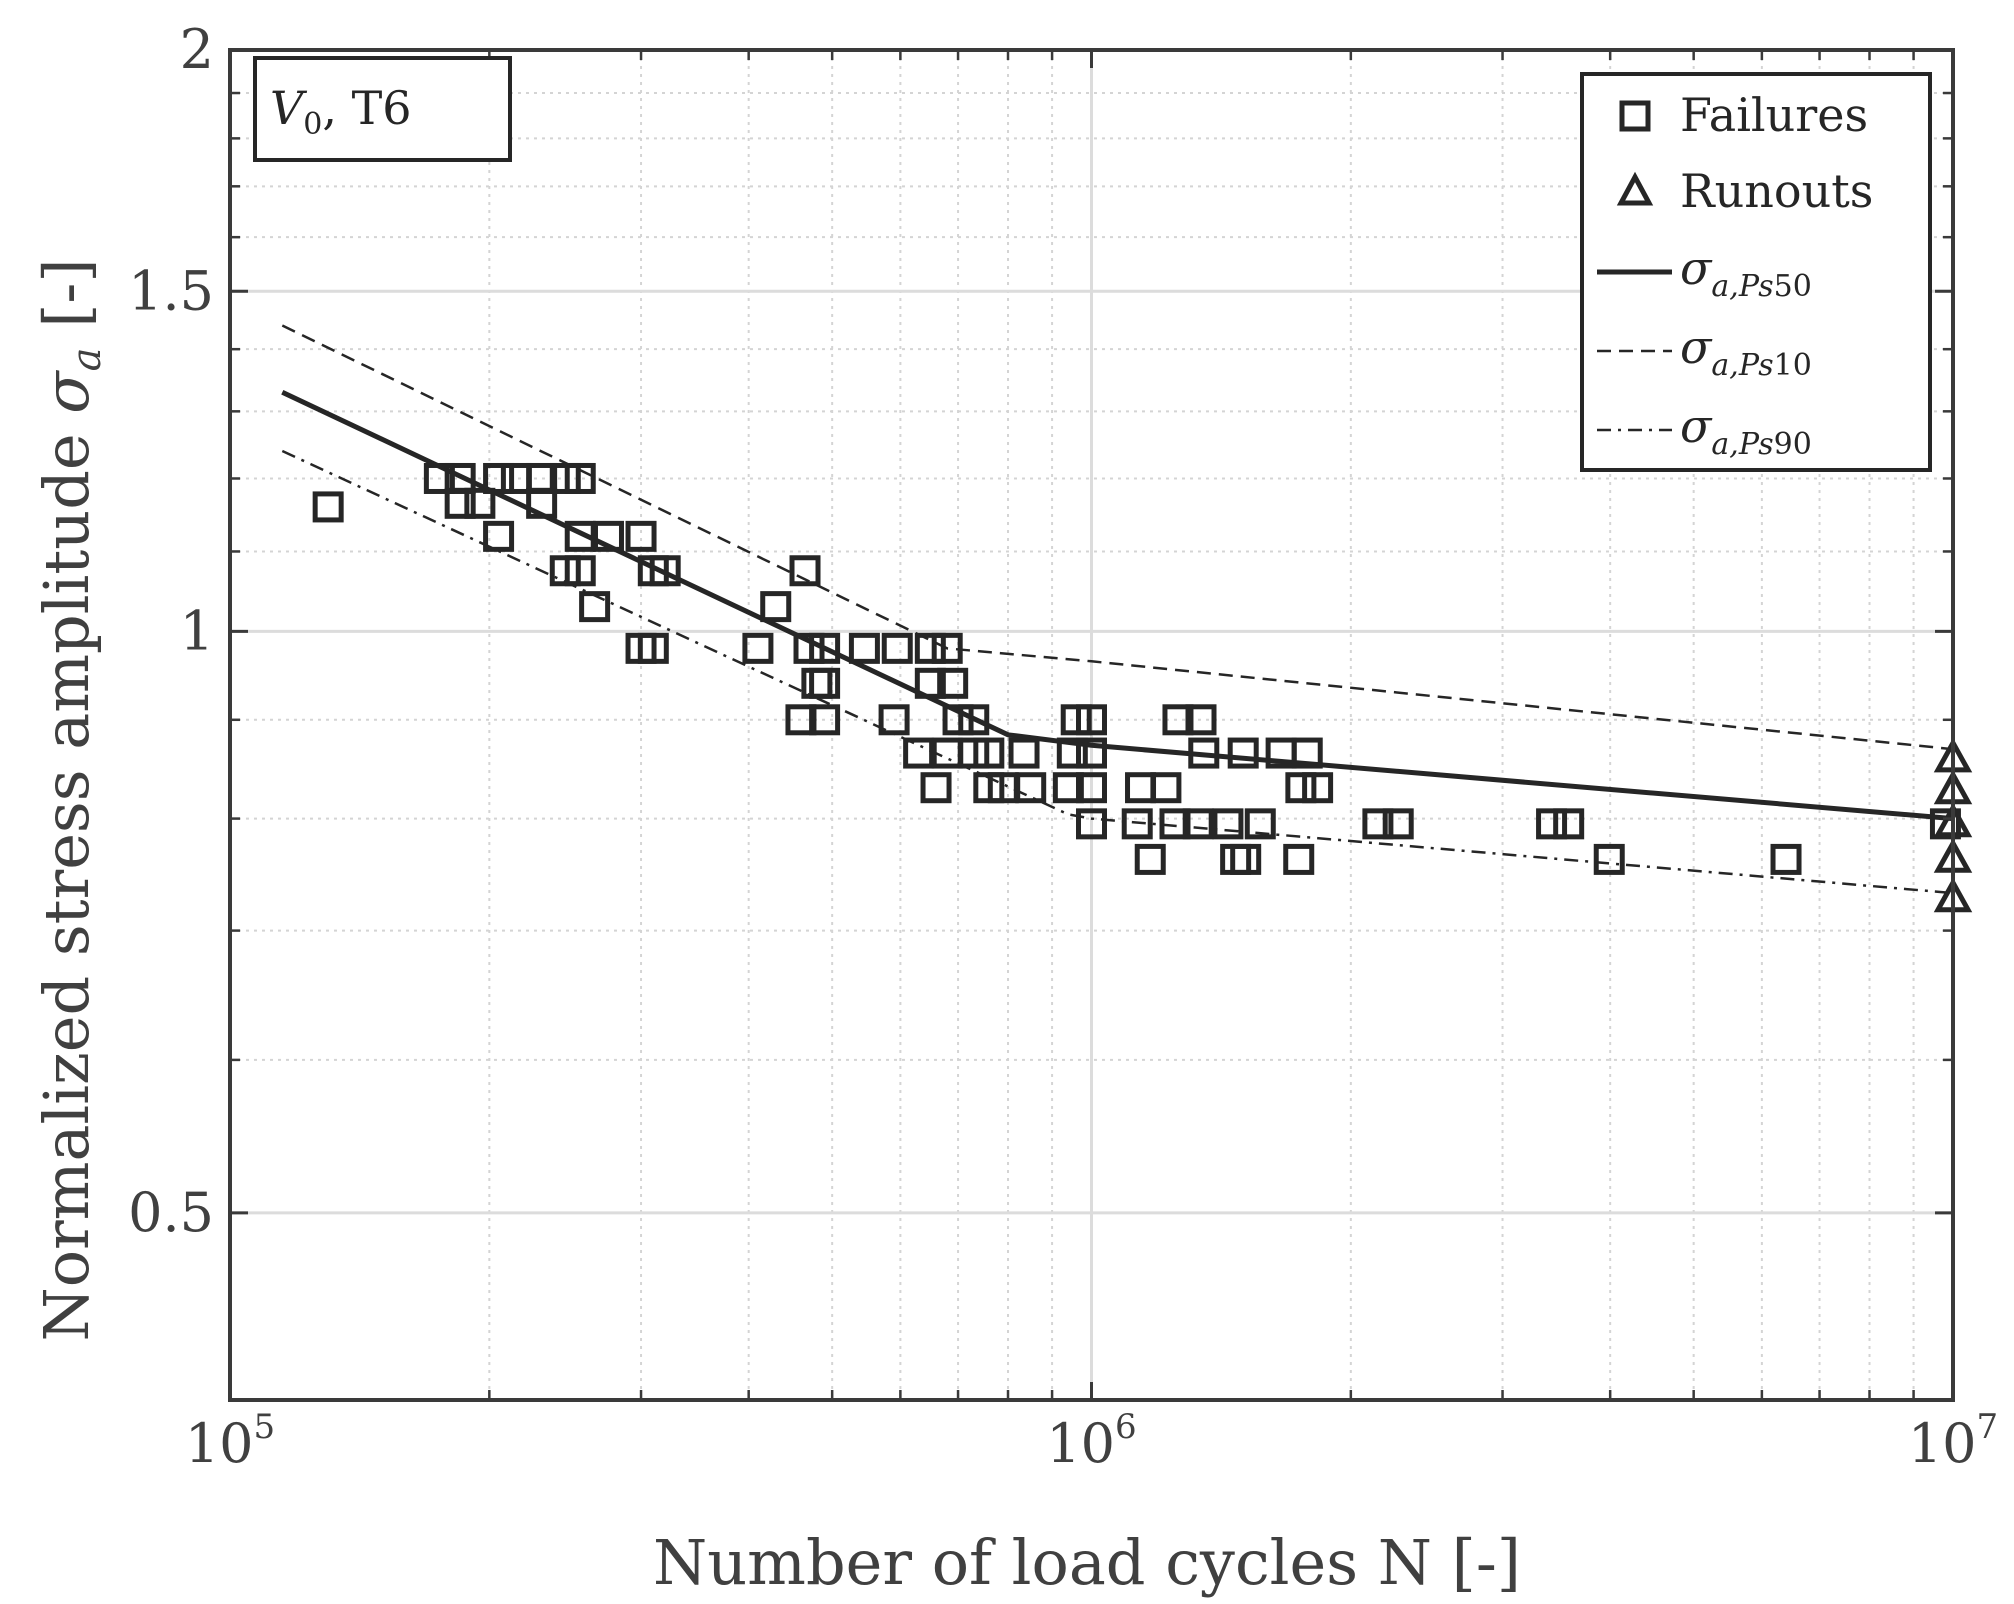  I want to click on legend-item-runouts: Runouts, so click(1744, 191).